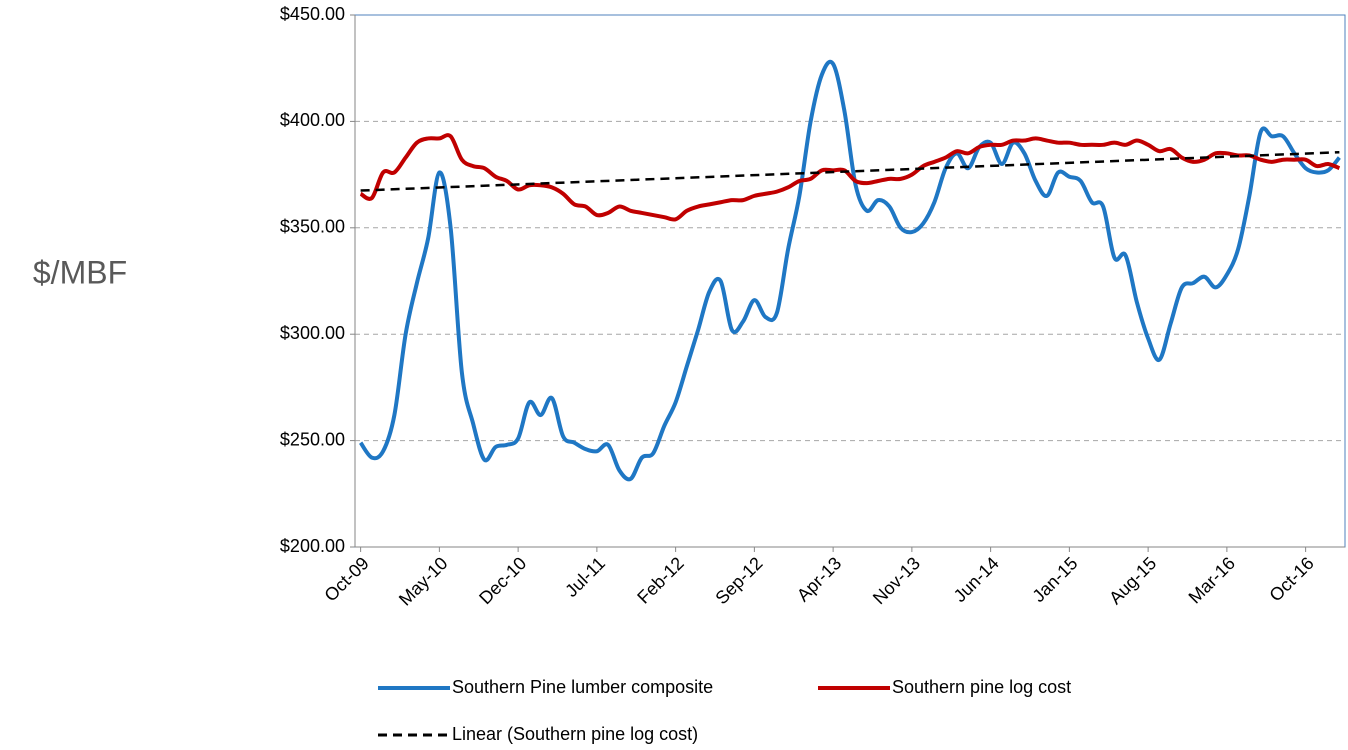 This screenshot has height=750, width=1348. What do you see at coordinates (850, 171) in the screenshot?
I see `trendline` at bounding box center [850, 171].